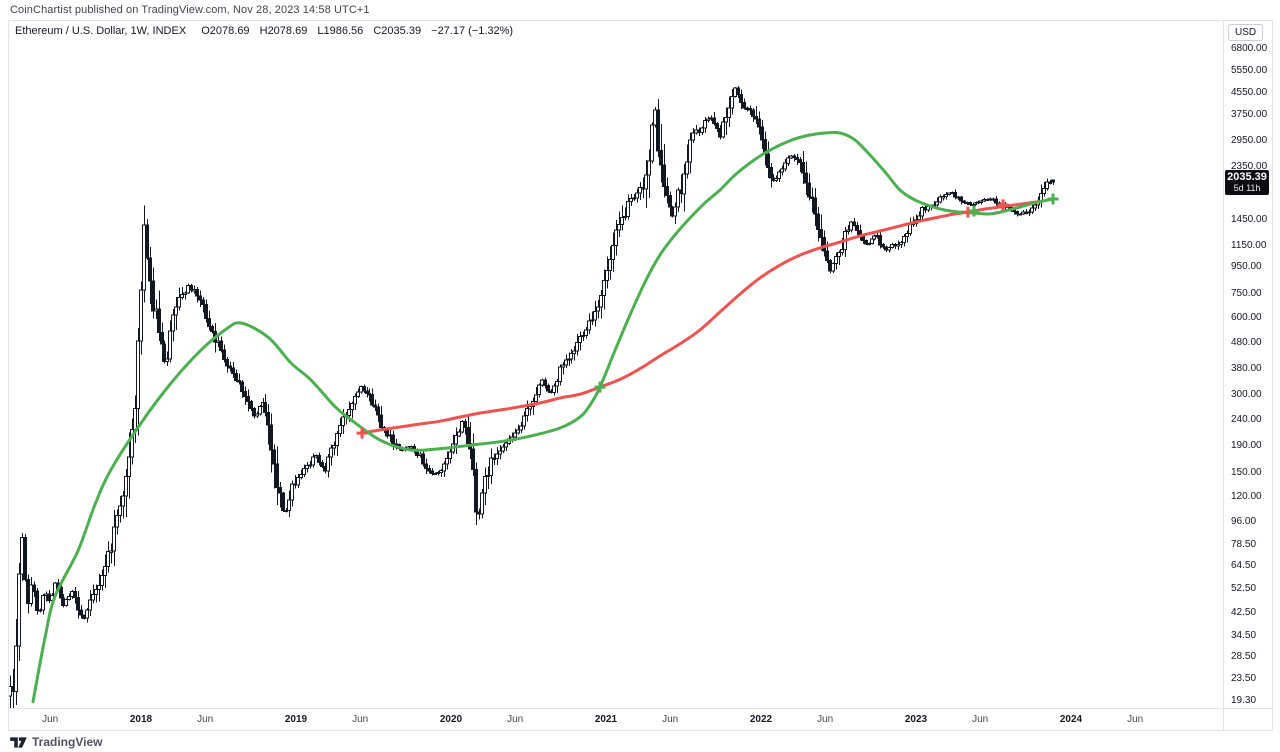 The image size is (1280, 752). Describe the element at coordinates (606, 719) in the screenshot. I see `time-tick-label: 2021` at that location.